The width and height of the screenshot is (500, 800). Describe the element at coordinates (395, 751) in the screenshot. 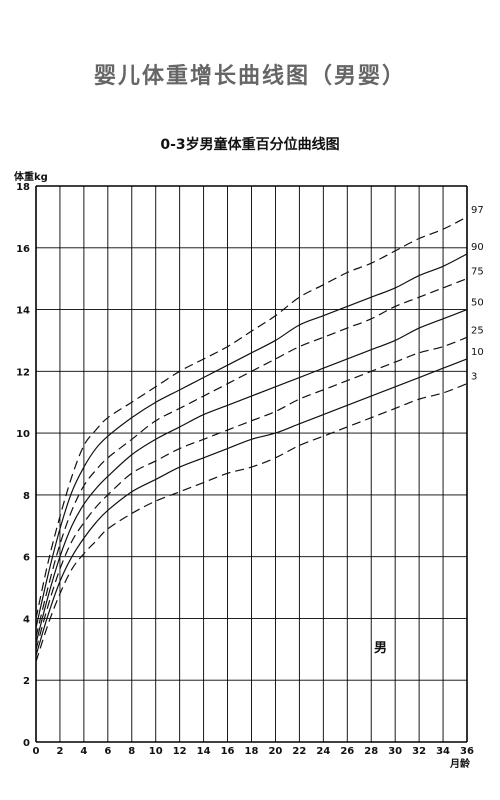

I see `x-tick-label: 30` at that location.